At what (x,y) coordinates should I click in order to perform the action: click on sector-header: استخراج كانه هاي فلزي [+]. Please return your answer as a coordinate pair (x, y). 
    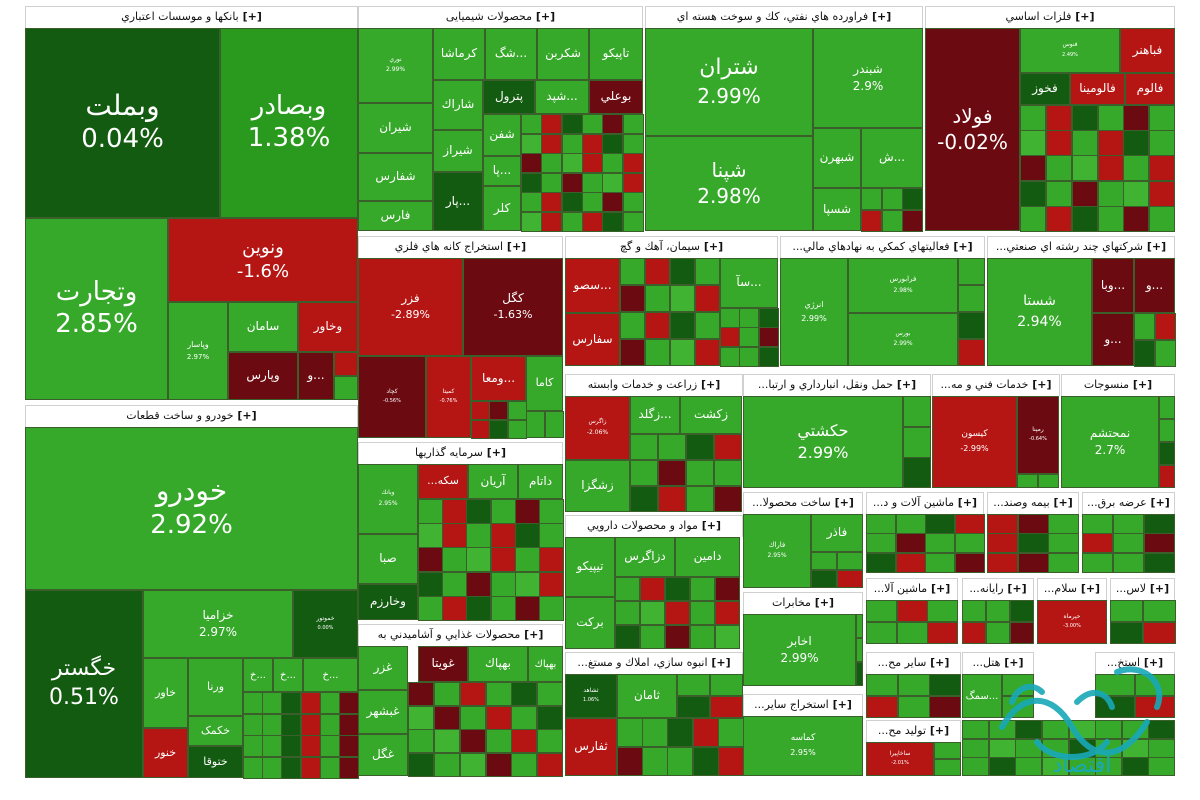
    Looking at the image, I should click on (460, 247).